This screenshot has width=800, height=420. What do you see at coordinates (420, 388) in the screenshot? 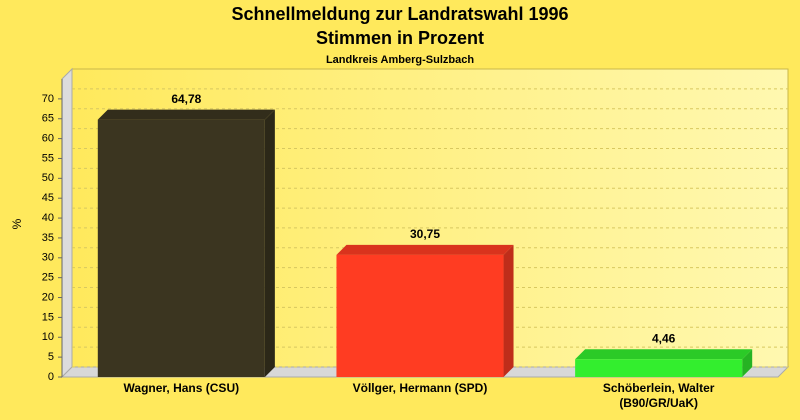
I see `x-tick-label: Völlger, Hermann (SPD)` at bounding box center [420, 388].